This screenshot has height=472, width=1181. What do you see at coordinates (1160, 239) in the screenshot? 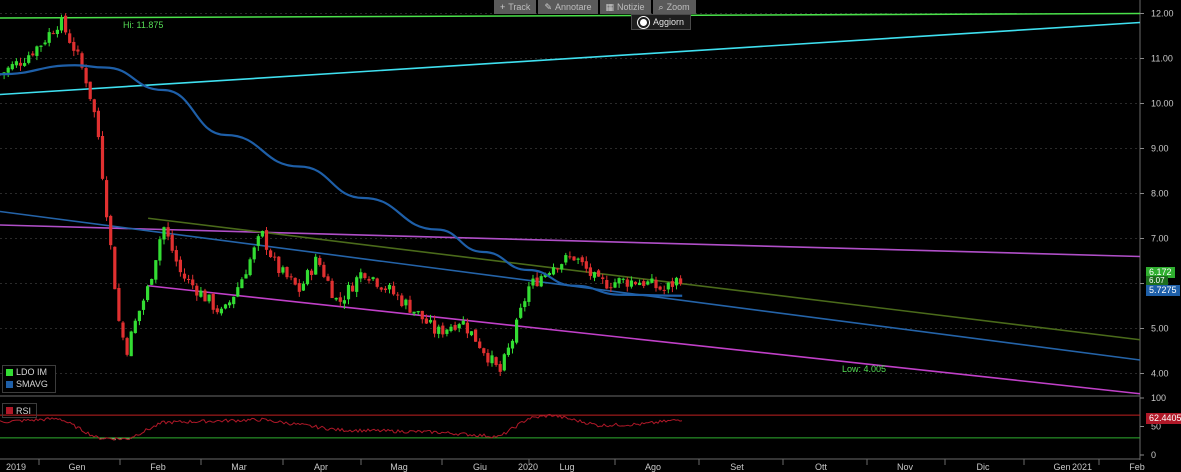
I see `price-tick-label: 7.00` at bounding box center [1160, 239].